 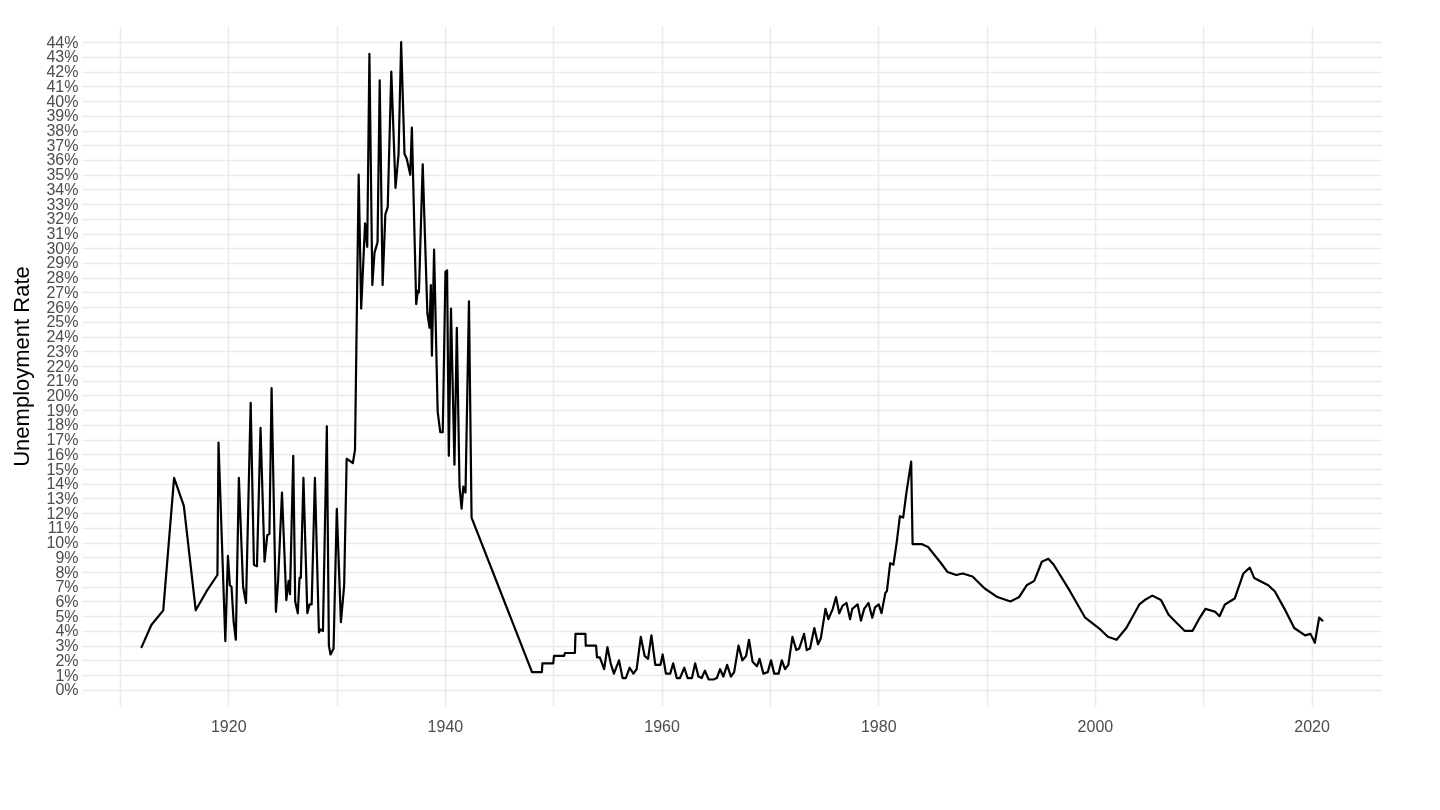 What do you see at coordinates (62, 307) in the screenshot?
I see `y-tick-label: 26%` at bounding box center [62, 307].